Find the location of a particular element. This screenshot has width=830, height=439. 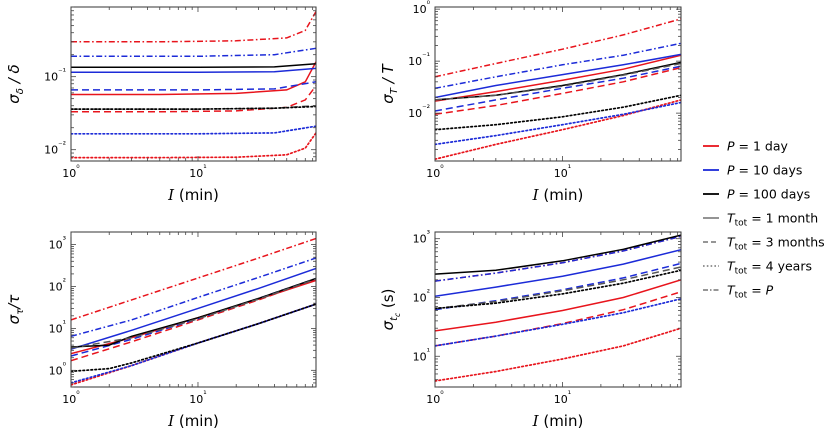

y-axis-label: σtc (s) is located at coordinates (390, 310).